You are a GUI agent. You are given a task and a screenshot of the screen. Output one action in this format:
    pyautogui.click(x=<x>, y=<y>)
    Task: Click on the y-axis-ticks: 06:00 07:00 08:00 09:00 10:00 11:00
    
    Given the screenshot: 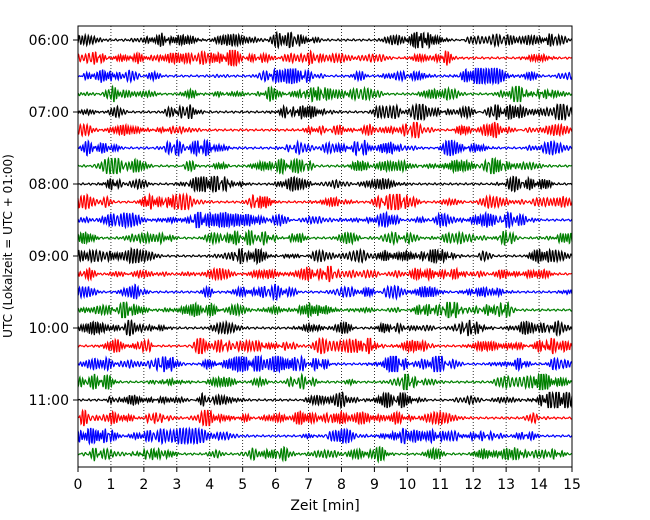 What is the action you would take?
    pyautogui.click(x=53, y=221)
    